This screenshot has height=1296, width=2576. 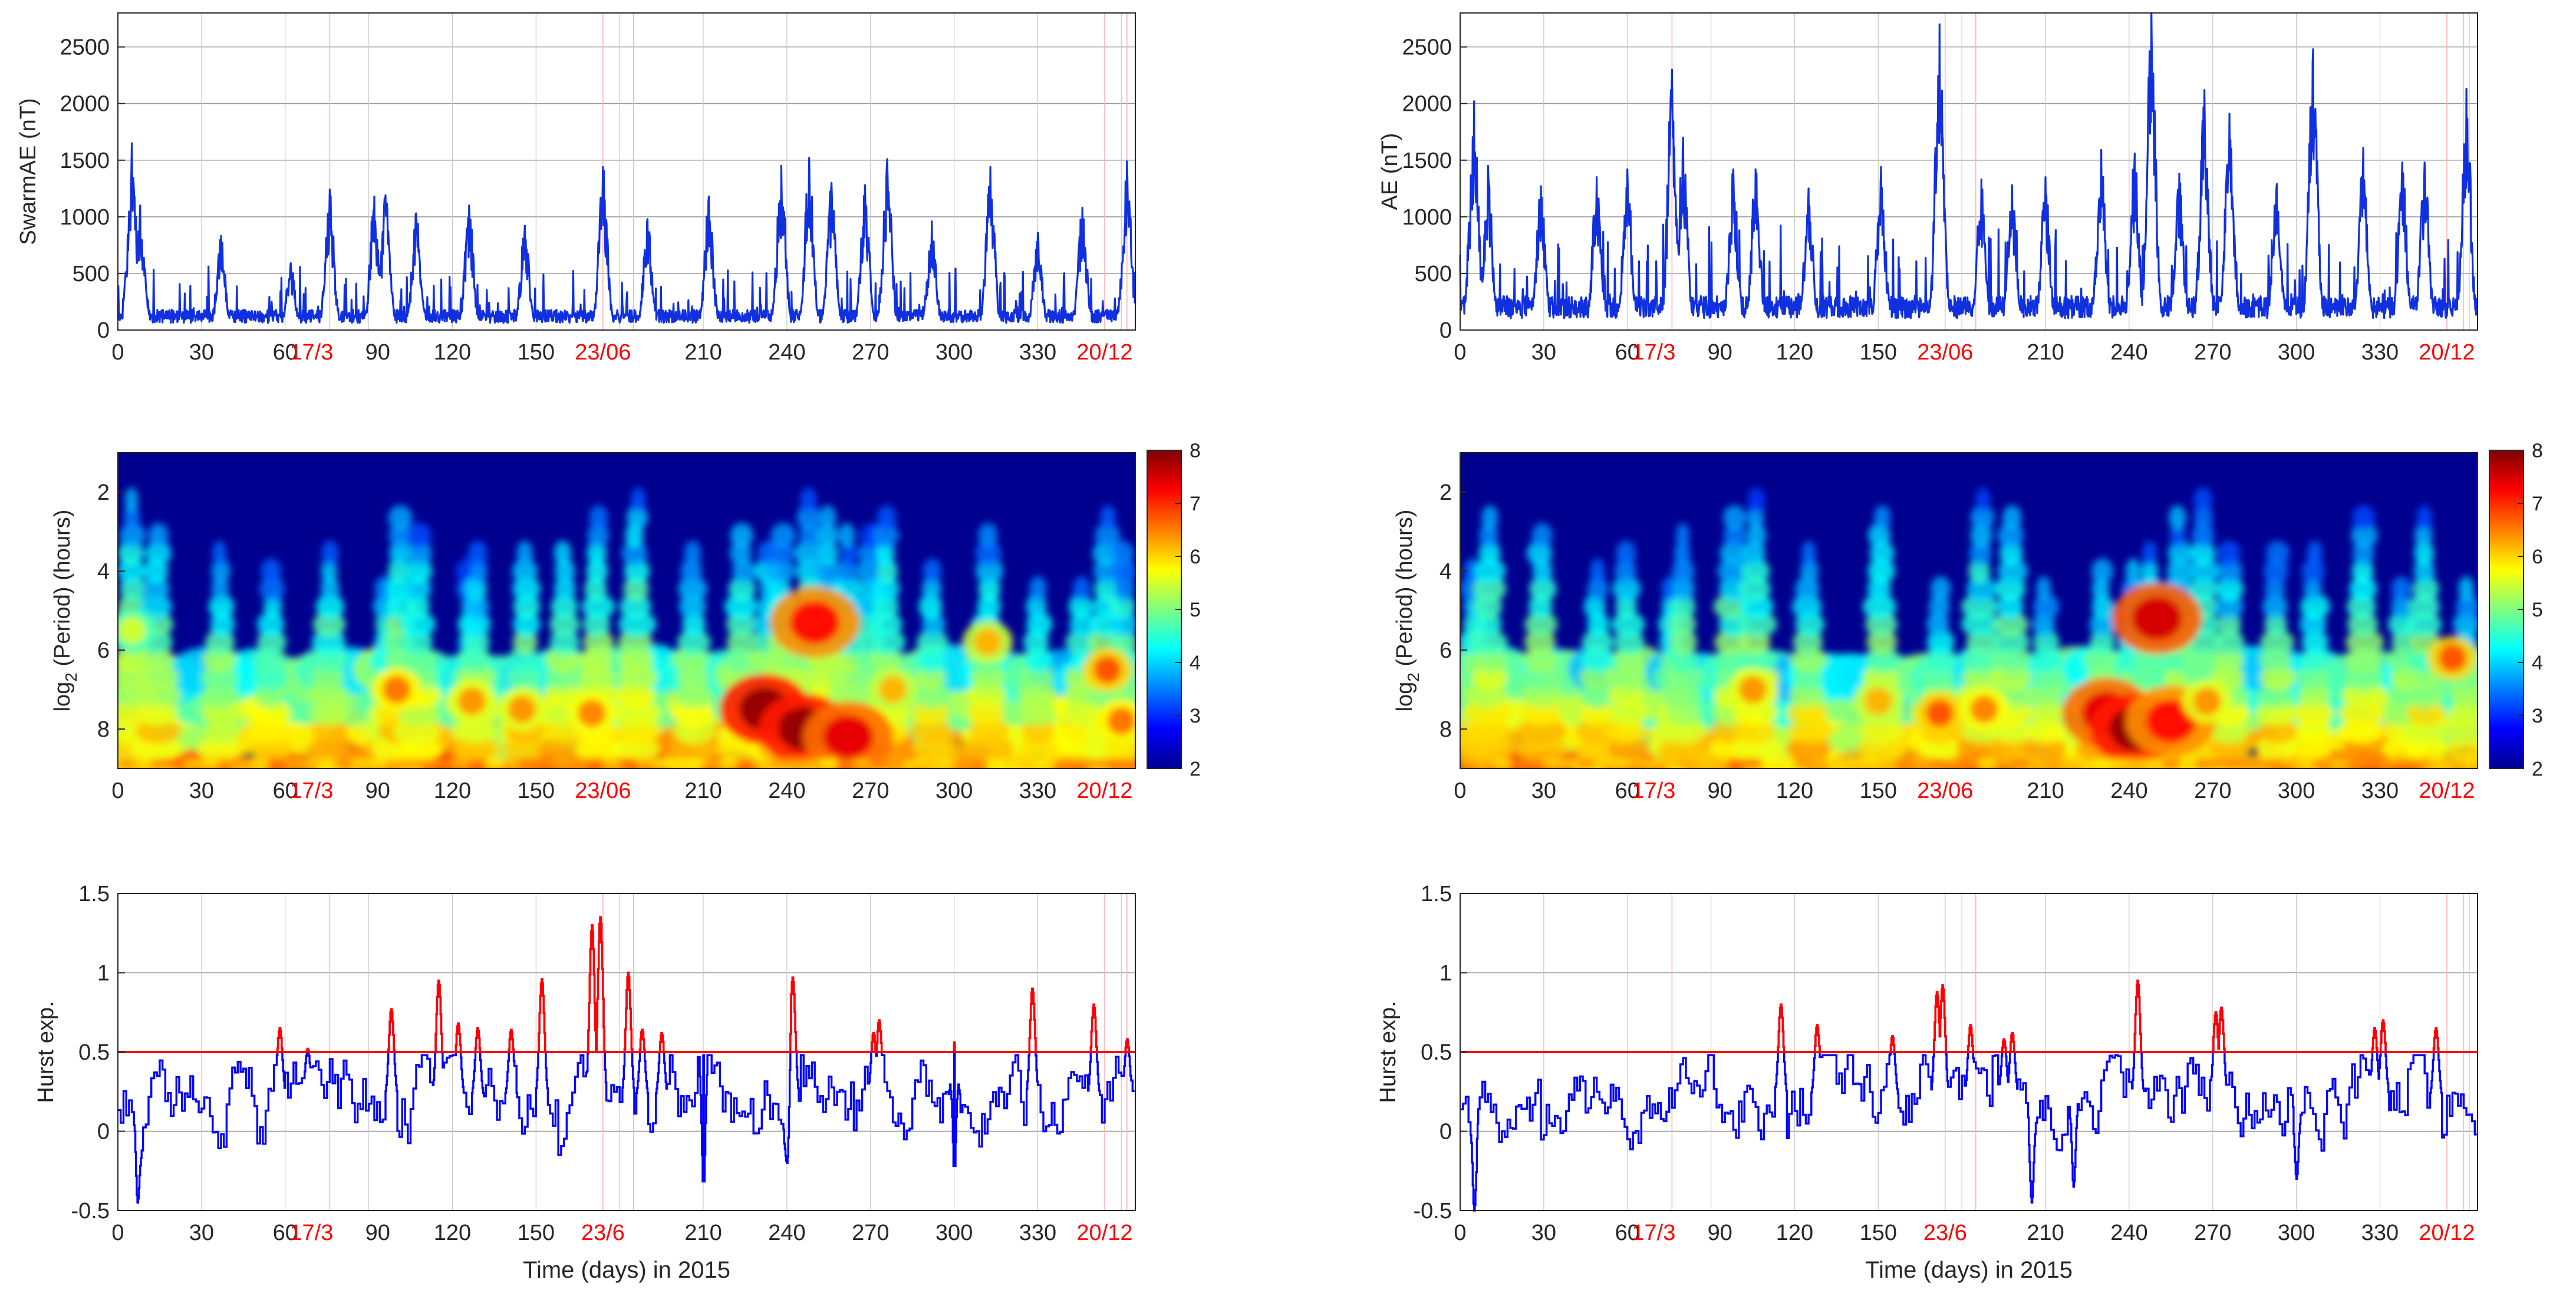 What do you see at coordinates (1434, 189) in the screenshot?
I see `ae-y-tick-labels: 0 500 1000 1500 2000 2500` at bounding box center [1434, 189].